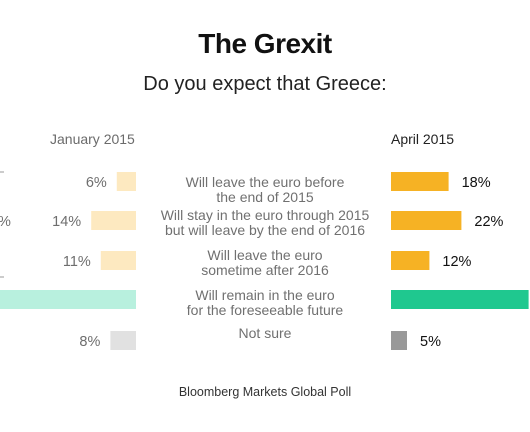  Describe the element at coordinates (456, 262) in the screenshot. I see `value-label-april-3: 12%` at that location.